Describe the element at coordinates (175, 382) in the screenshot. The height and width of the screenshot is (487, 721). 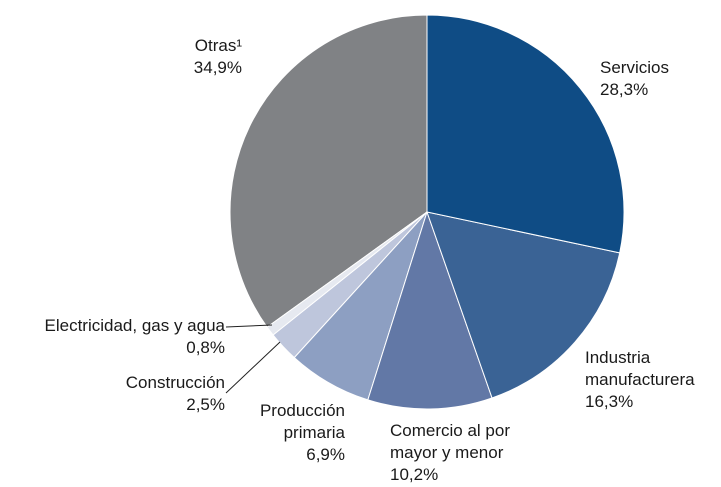
I see `category-name: Construcción` at that location.